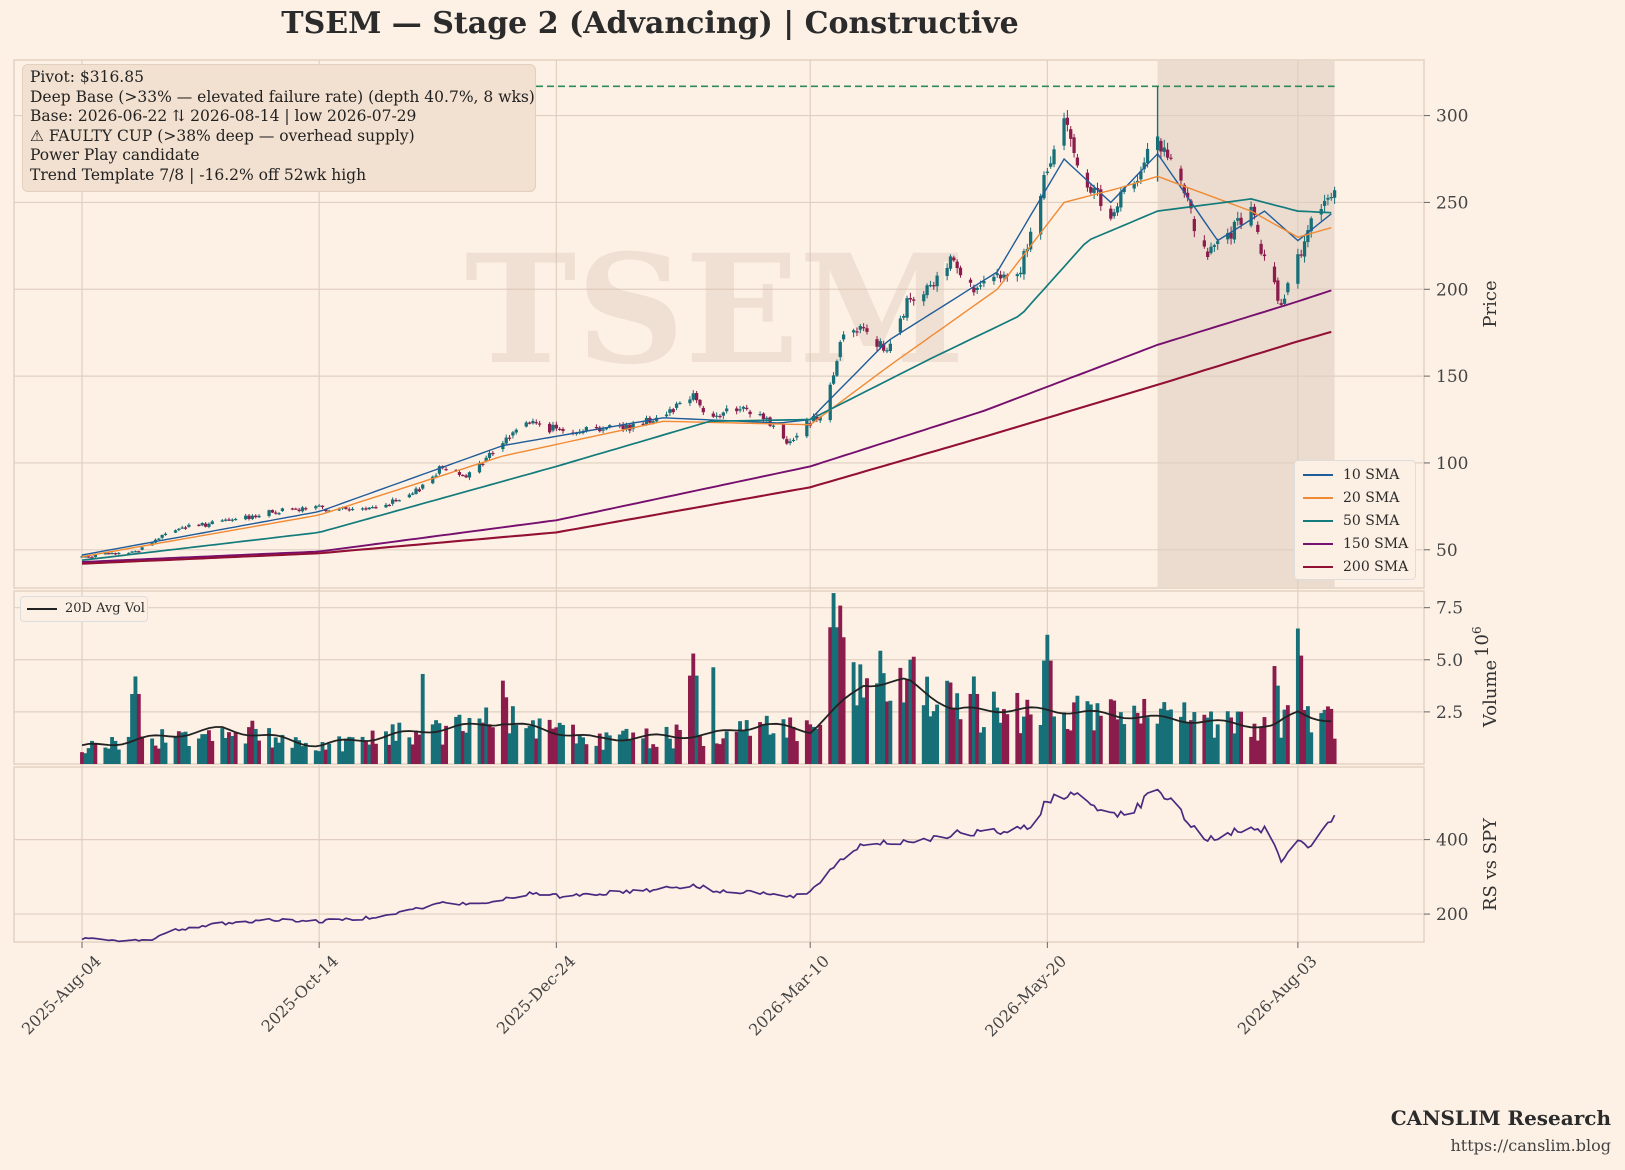 The width and height of the screenshot is (1625, 1170). What do you see at coordinates (1449, 661) in the screenshot?
I see `volume-ytick-label: 5.0` at bounding box center [1449, 661].